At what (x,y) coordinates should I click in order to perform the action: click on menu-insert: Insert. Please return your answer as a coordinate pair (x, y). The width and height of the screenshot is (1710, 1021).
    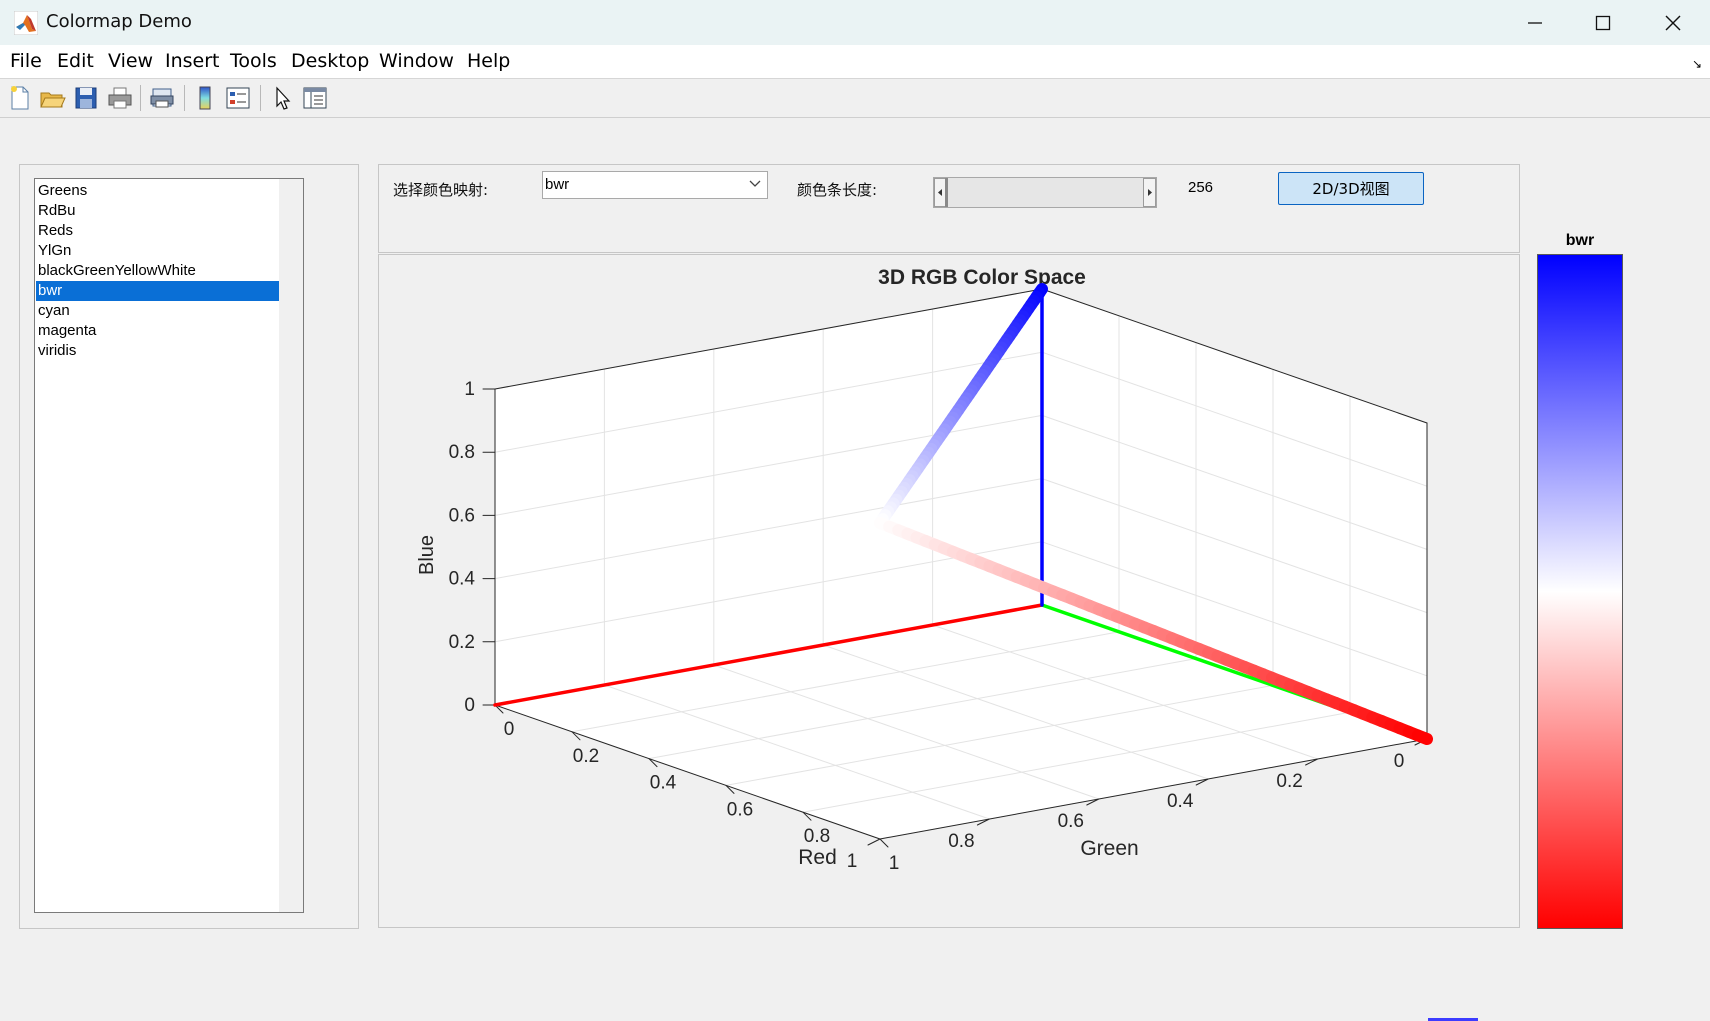
    Looking at the image, I should click on (192, 61).